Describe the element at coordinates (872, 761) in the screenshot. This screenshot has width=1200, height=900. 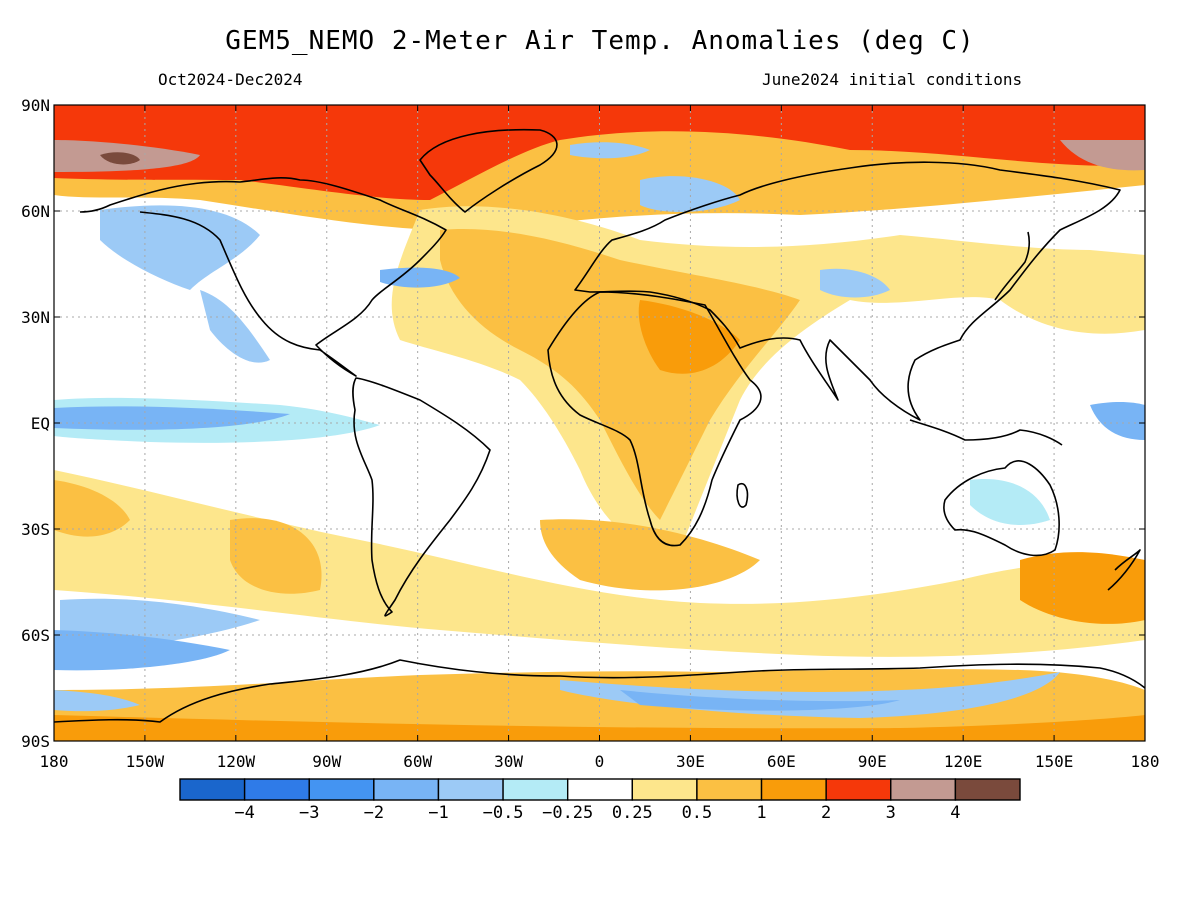
I see `lon-tick-label: 90E` at that location.